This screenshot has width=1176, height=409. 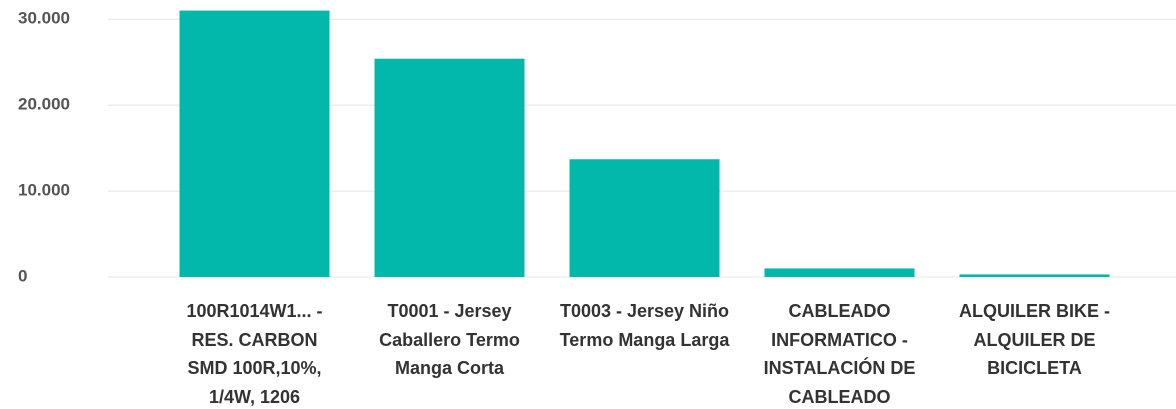 What do you see at coordinates (44, 190) in the screenshot?
I see `y-tick-label: 10.000` at bounding box center [44, 190].